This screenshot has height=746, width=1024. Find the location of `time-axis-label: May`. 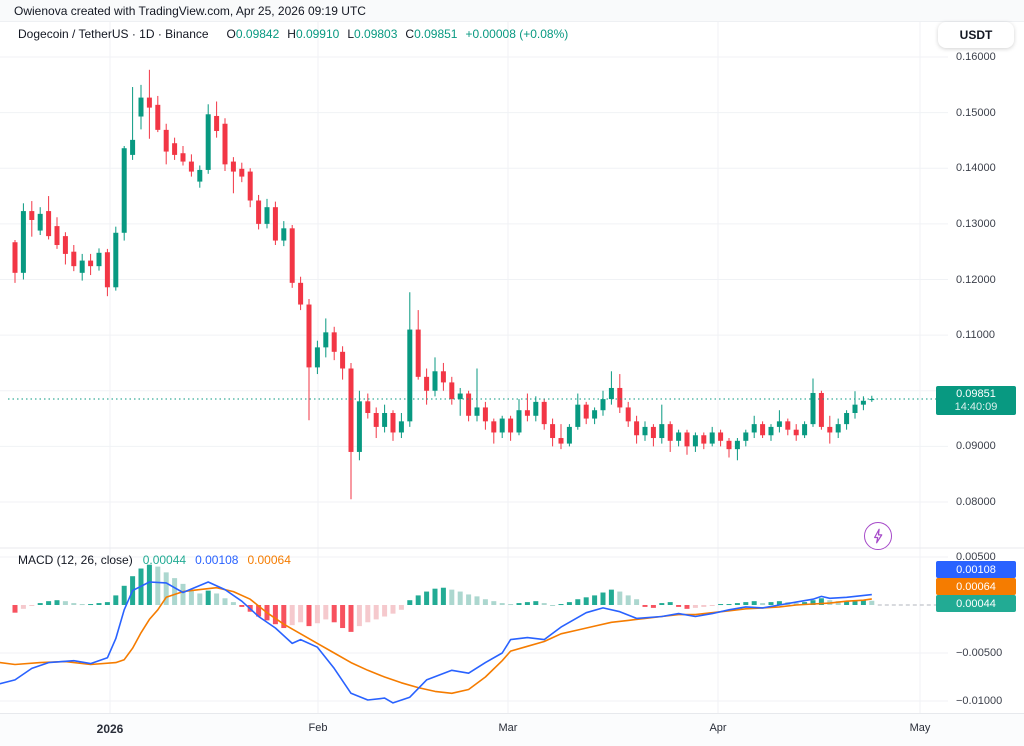

time-axis-label: May is located at coordinates (920, 728).